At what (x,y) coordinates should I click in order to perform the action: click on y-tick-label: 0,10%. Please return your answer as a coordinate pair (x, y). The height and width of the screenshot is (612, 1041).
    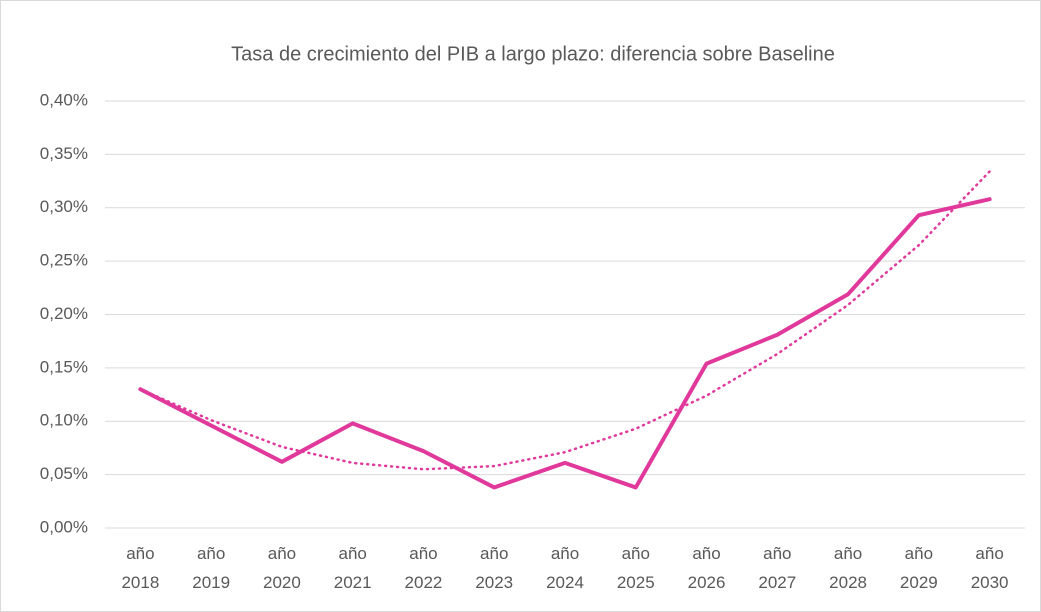
    Looking at the image, I should click on (64, 420).